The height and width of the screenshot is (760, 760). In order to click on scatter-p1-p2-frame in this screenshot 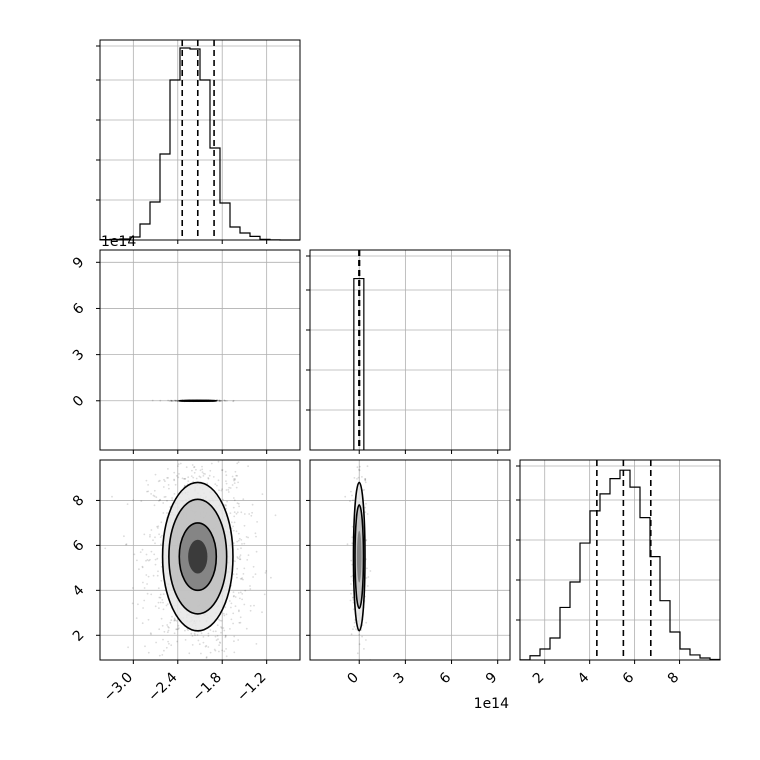, I will do `click(200, 350)`.